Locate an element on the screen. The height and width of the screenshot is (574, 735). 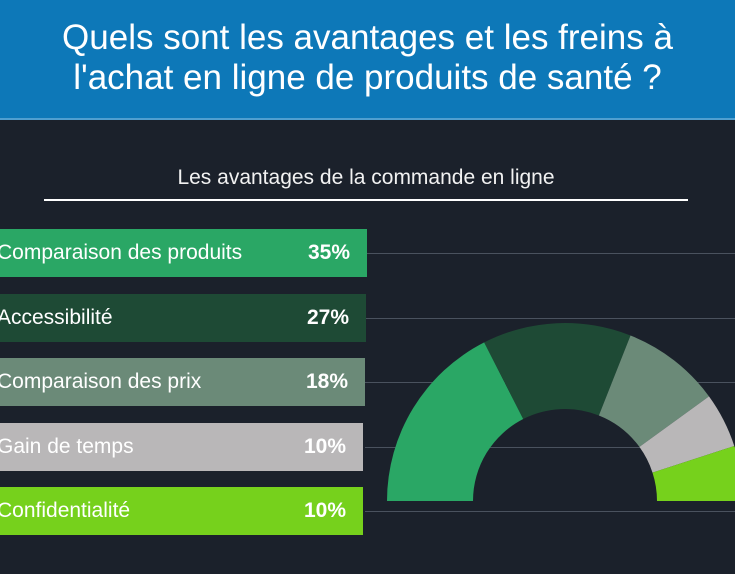
legend-bar: Accessibilité 27% is located at coordinates (183, 318).